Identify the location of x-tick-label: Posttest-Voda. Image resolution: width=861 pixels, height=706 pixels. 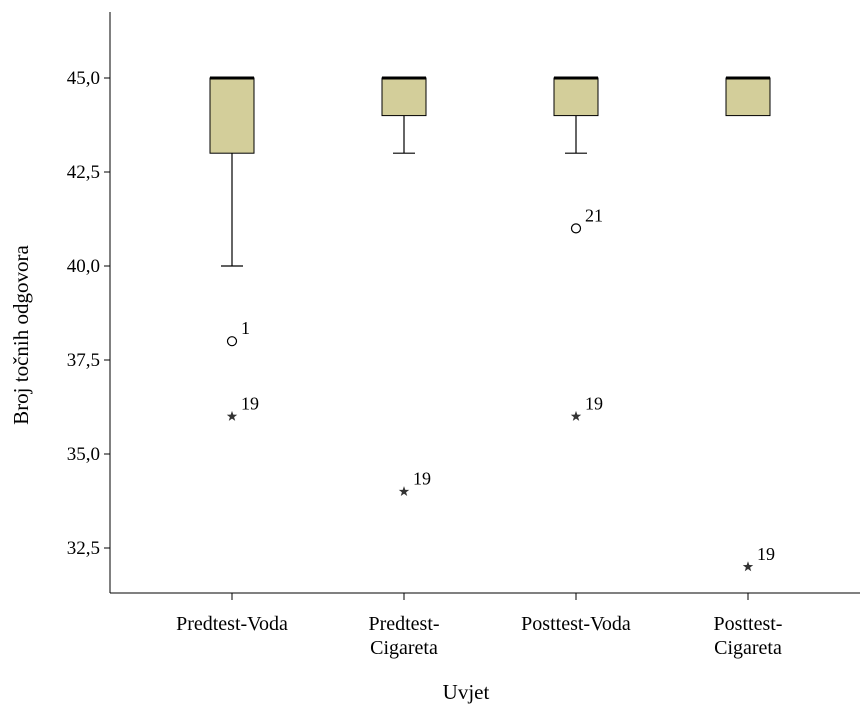
(576, 624).